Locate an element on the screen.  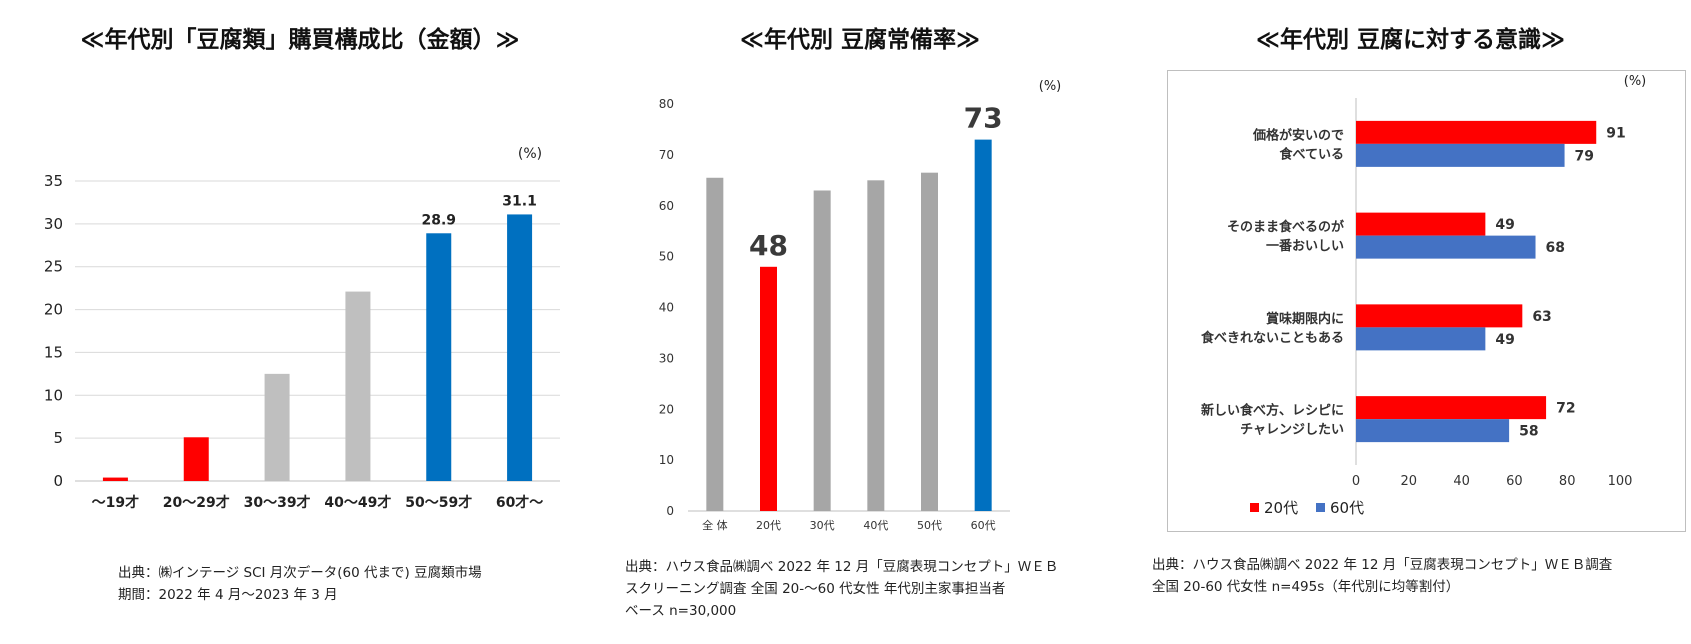
x-tick-label: 50代 is located at coordinates (929, 525).